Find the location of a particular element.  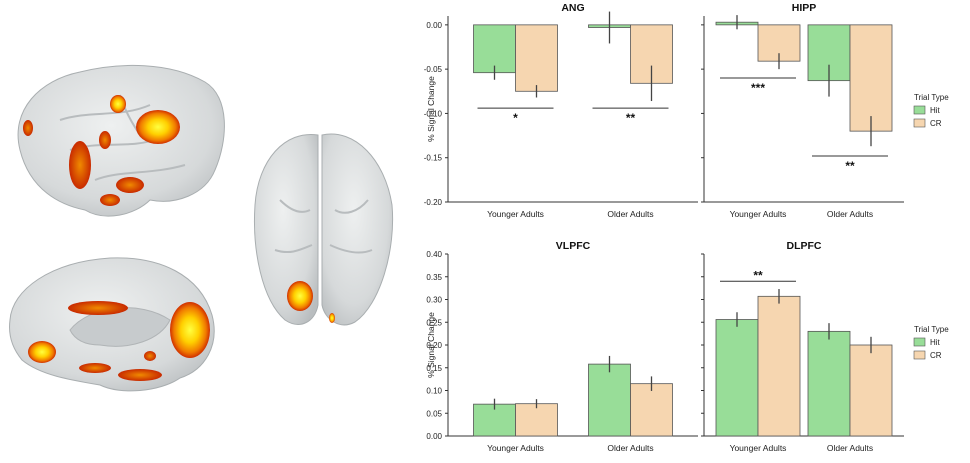

brain-medial-icon is located at coordinates (112, 324).